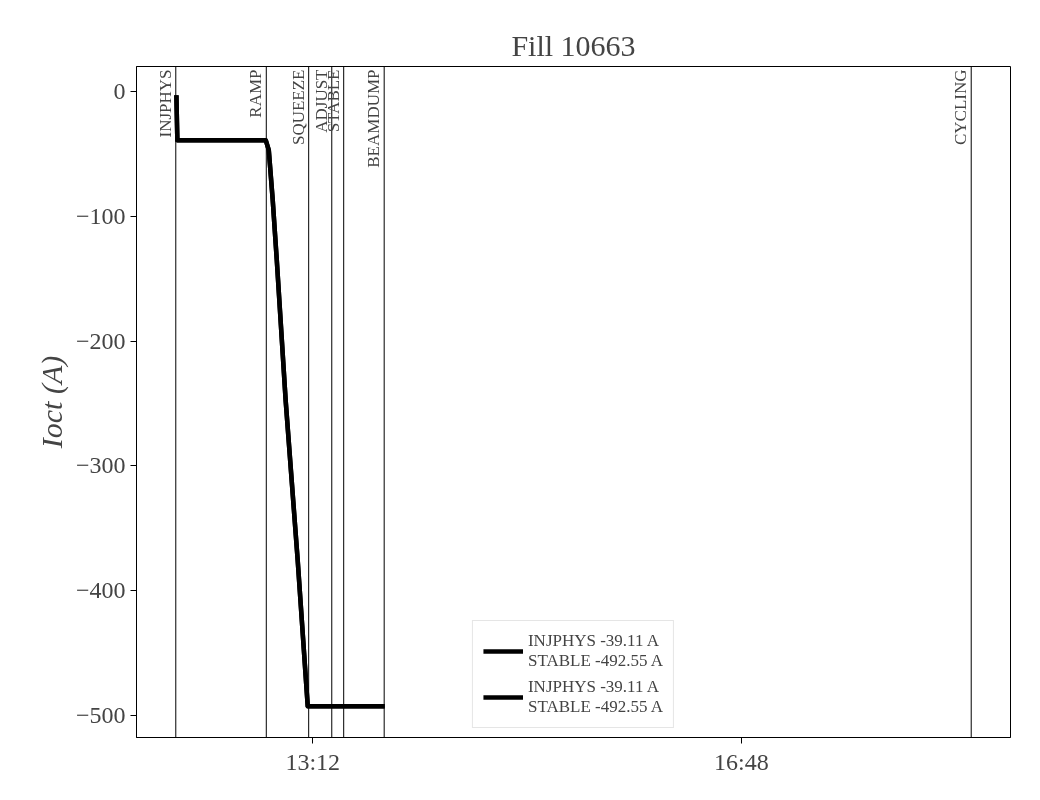 Image resolution: width=1040 pixels, height=800 pixels. Describe the element at coordinates (298, 107) in the screenshot. I see `ref-line-label: SQUEEZE` at that location.